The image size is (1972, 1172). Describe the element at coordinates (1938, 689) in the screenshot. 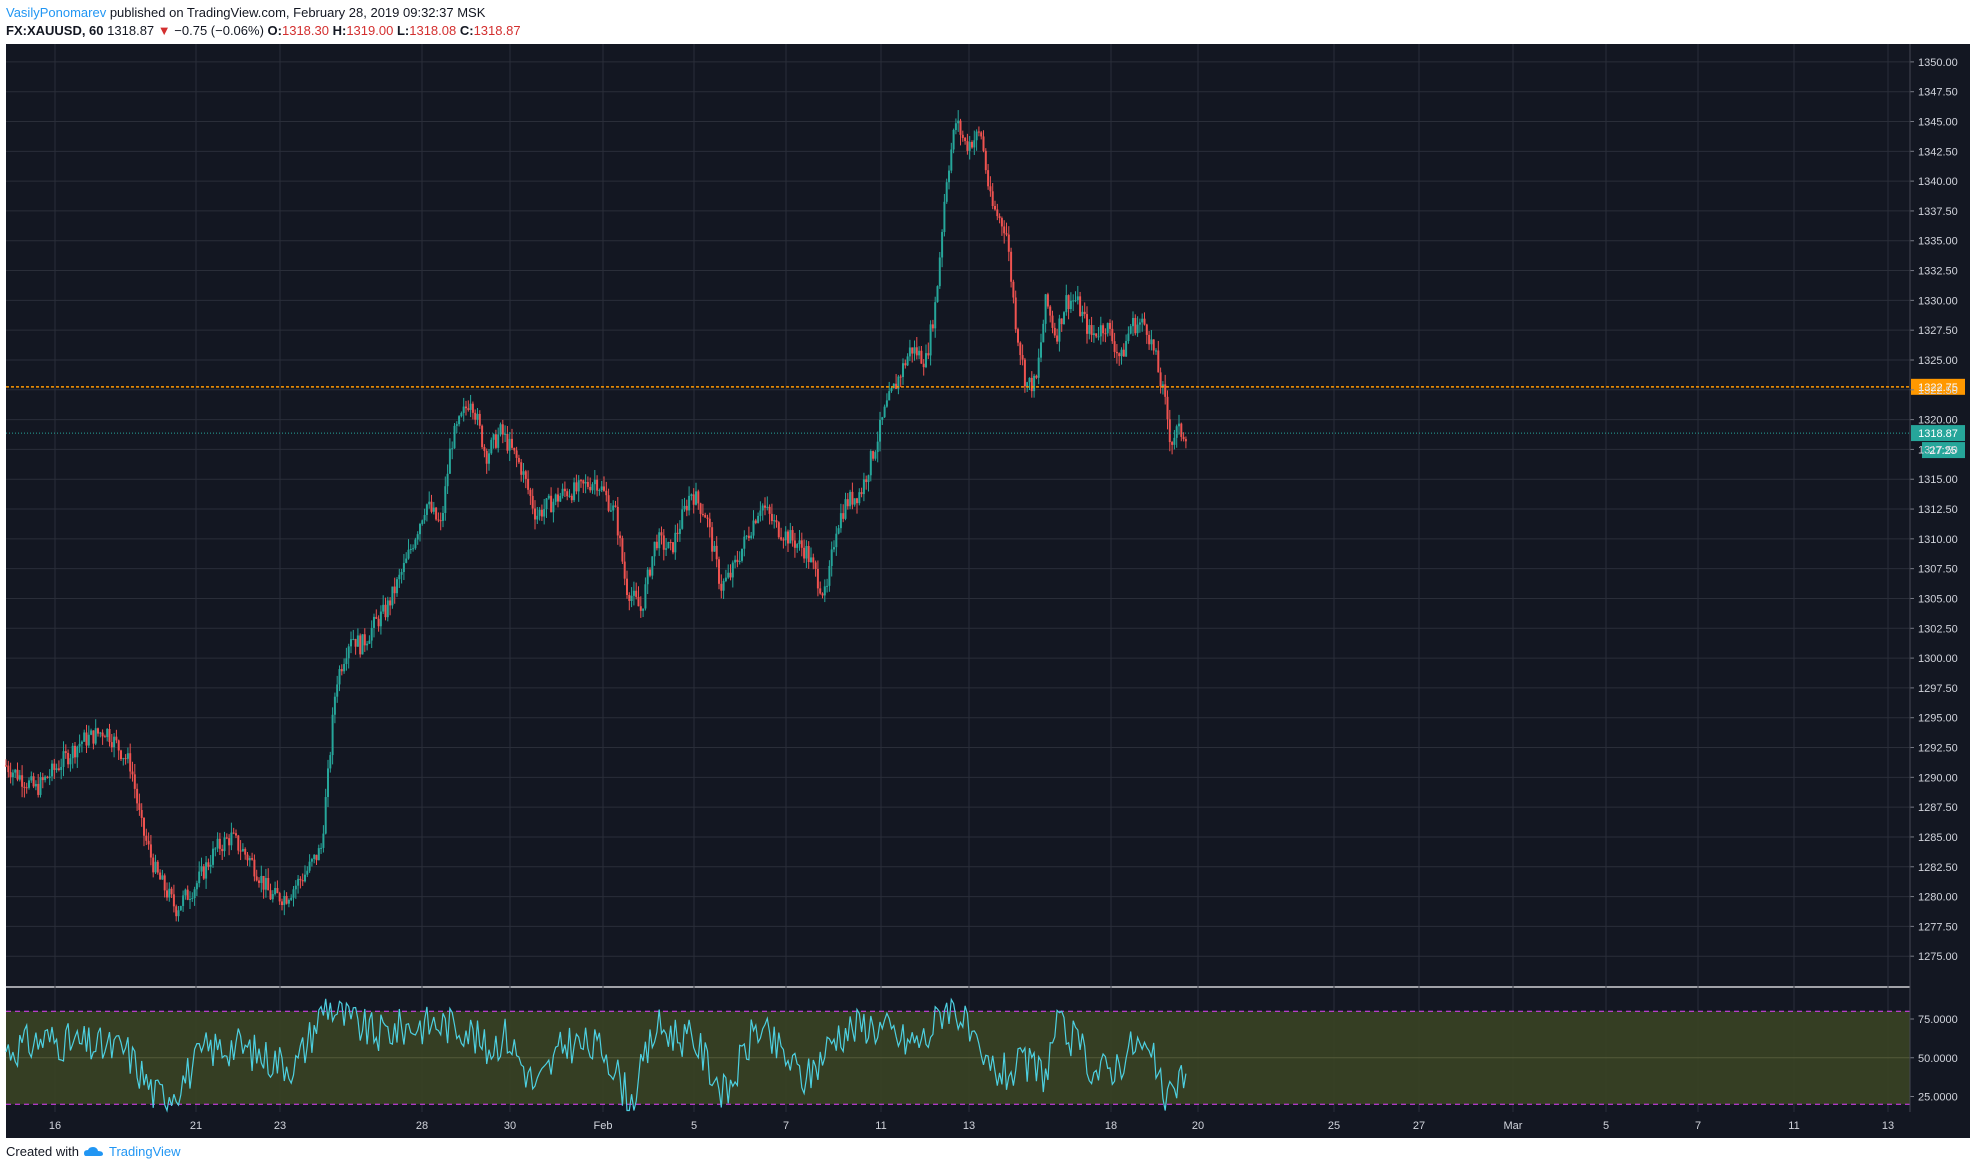

I see `price-tick-label: 1297.50` at that location.